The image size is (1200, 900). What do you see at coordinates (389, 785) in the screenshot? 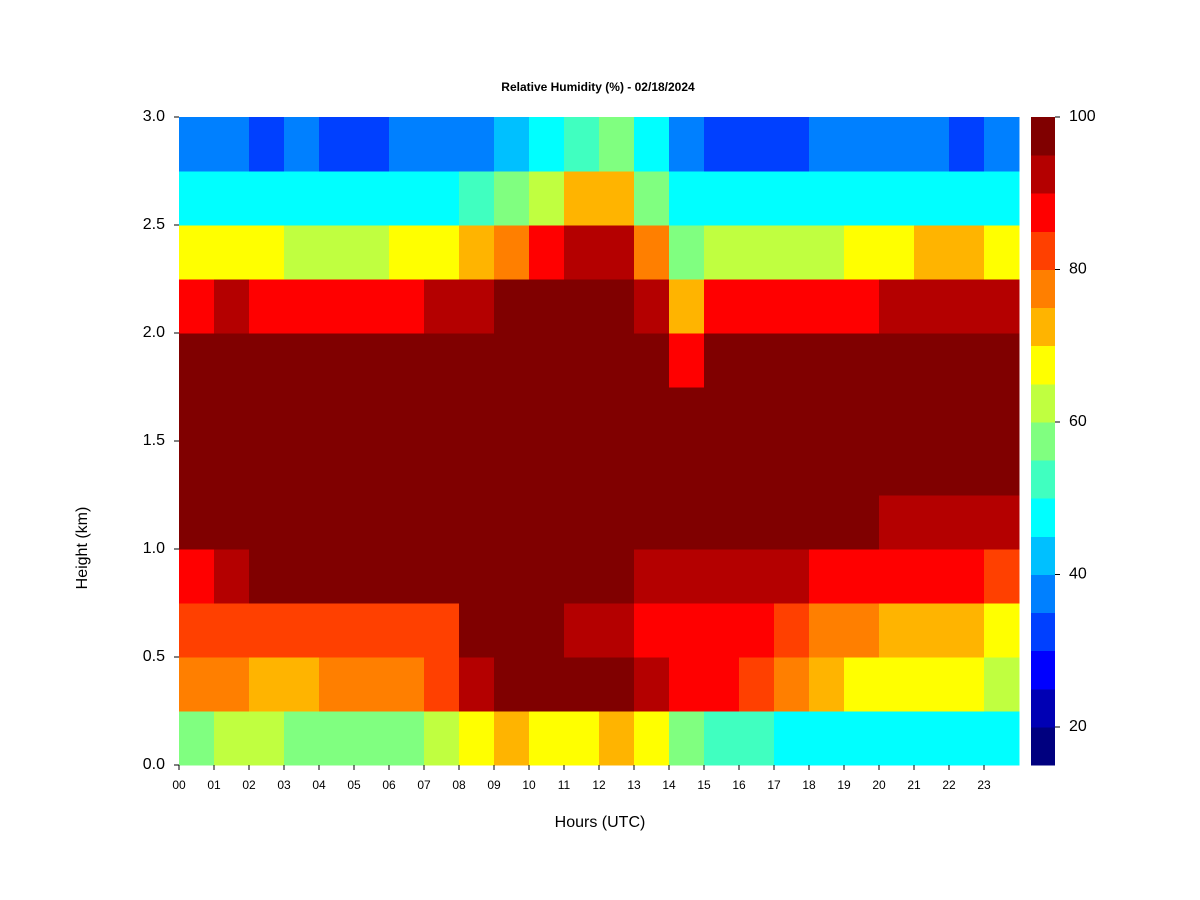
I see `x-tick-label: 06` at bounding box center [389, 785].